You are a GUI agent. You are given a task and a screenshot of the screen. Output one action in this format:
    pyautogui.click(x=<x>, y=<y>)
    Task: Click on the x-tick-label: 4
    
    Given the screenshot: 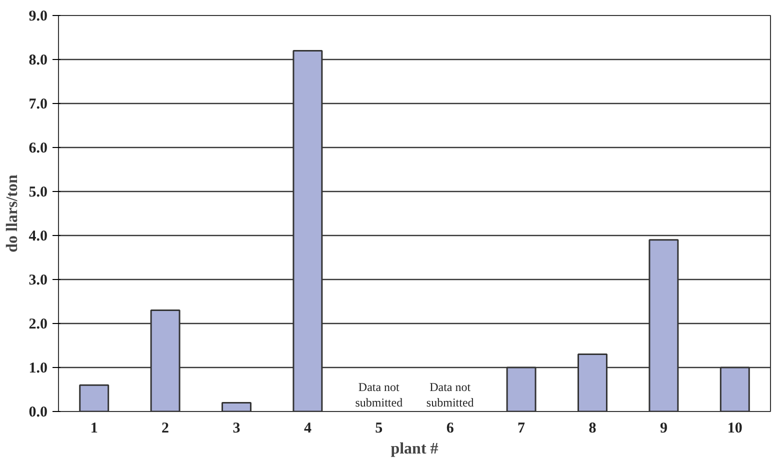 What is the action you would take?
    pyautogui.click(x=308, y=428)
    